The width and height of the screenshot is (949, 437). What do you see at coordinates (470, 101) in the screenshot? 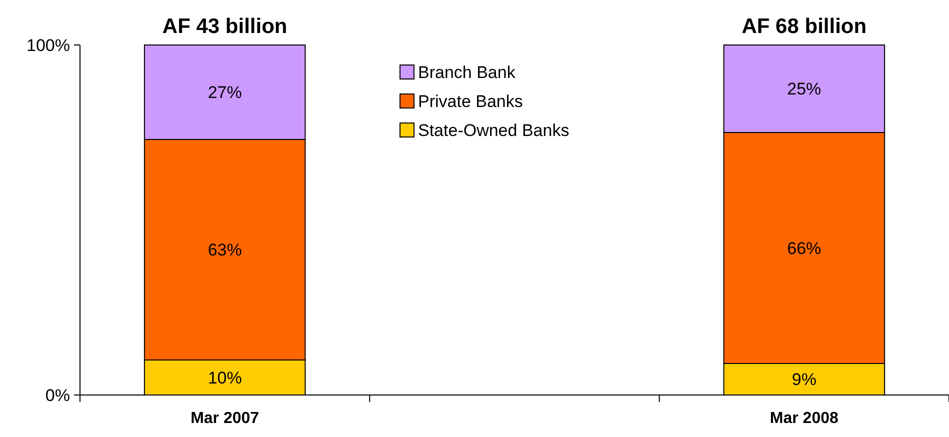
I see `legend-label: Private Banks` at bounding box center [470, 101].